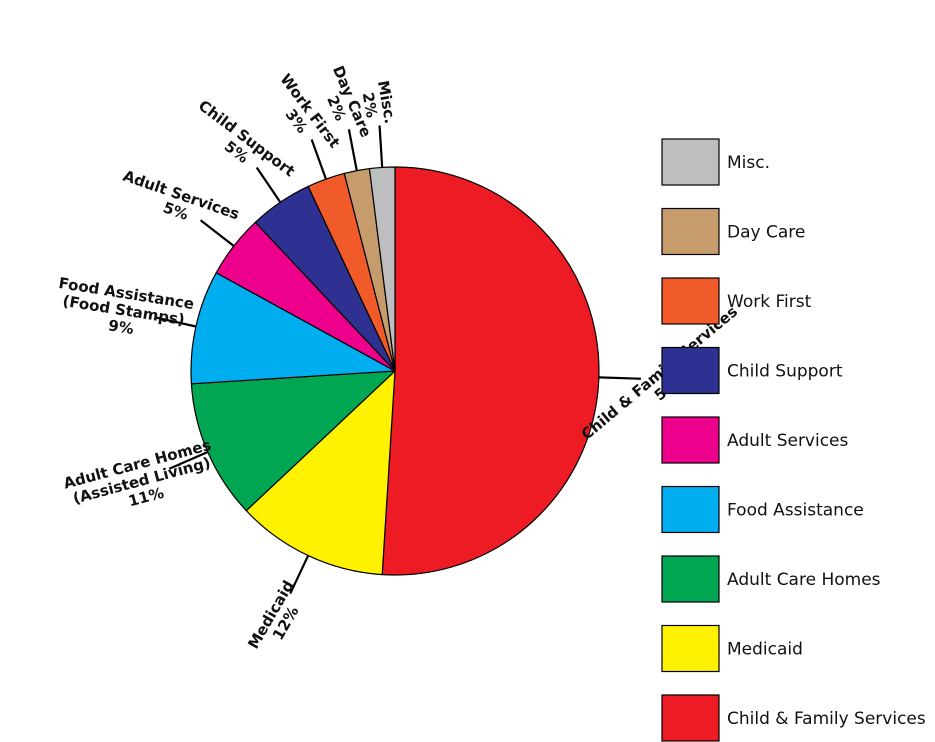 The width and height of the screenshot is (935, 742). Describe the element at coordinates (352, 150) in the screenshot. I see `leader-line-day-care` at that location.